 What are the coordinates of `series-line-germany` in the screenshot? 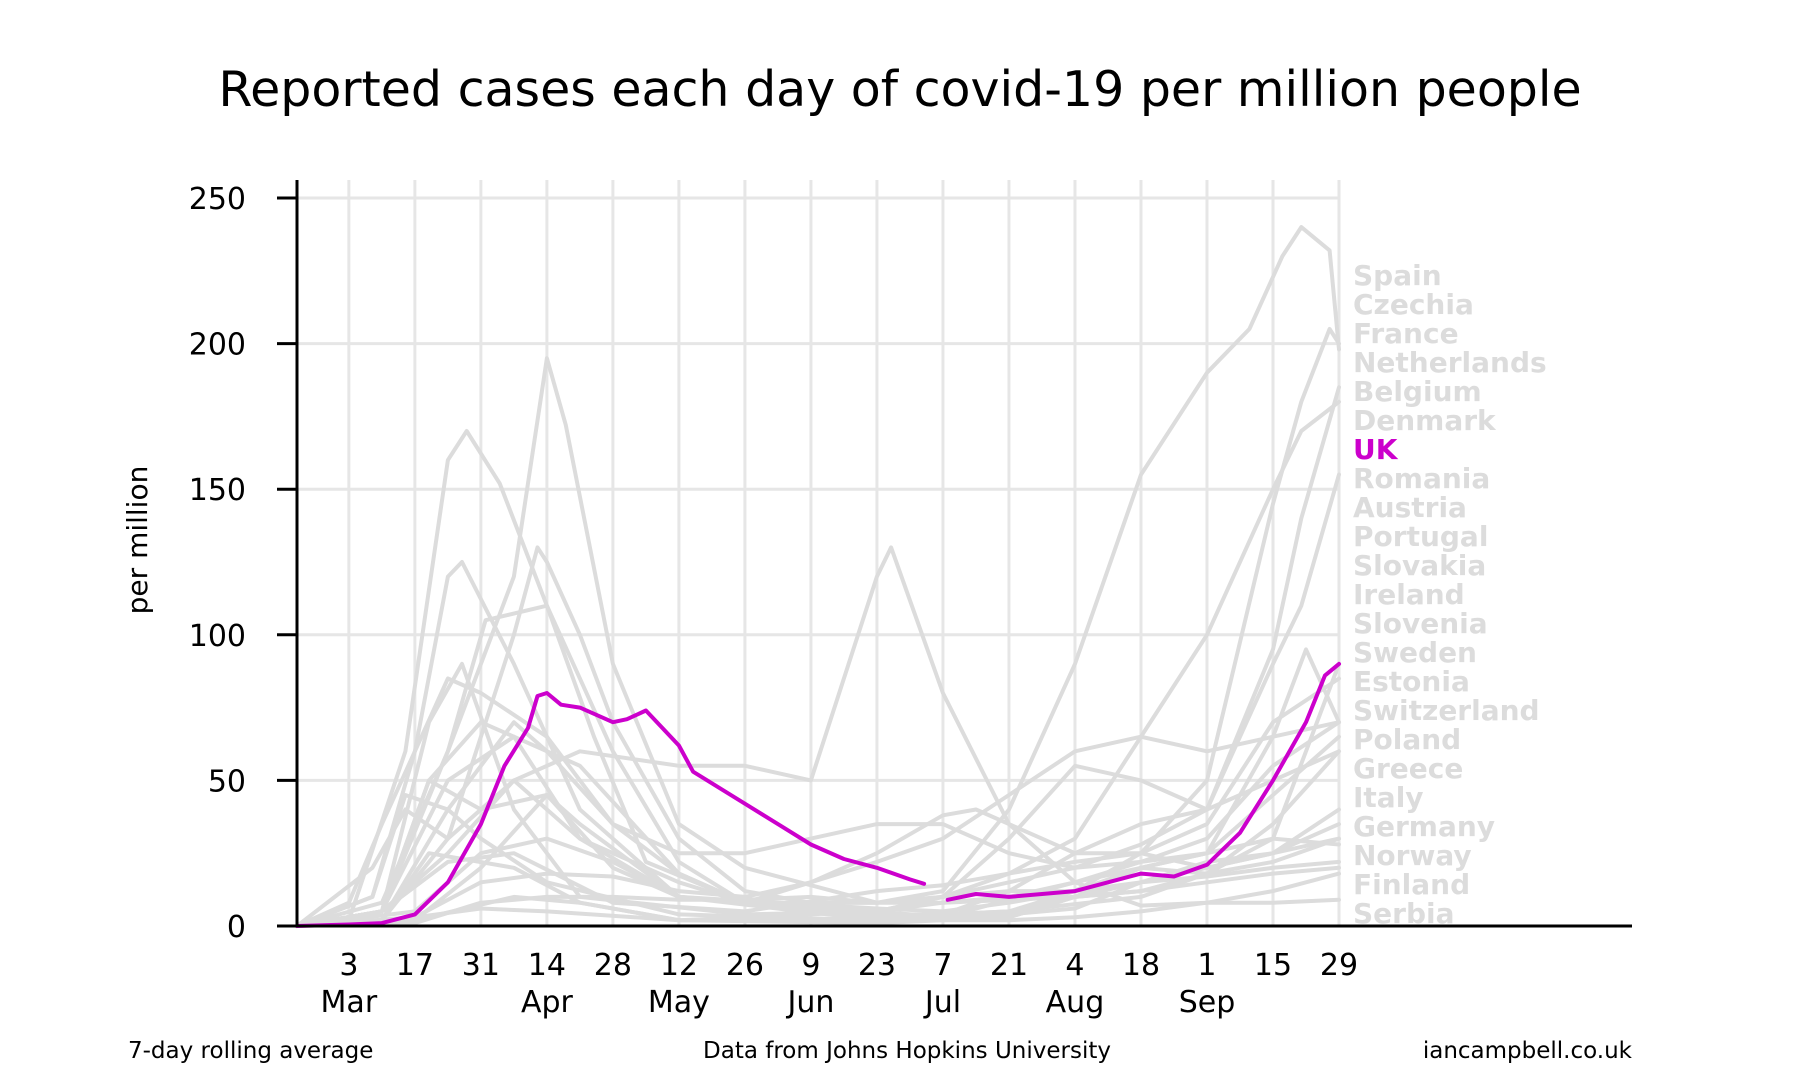 It's located at (818, 824).